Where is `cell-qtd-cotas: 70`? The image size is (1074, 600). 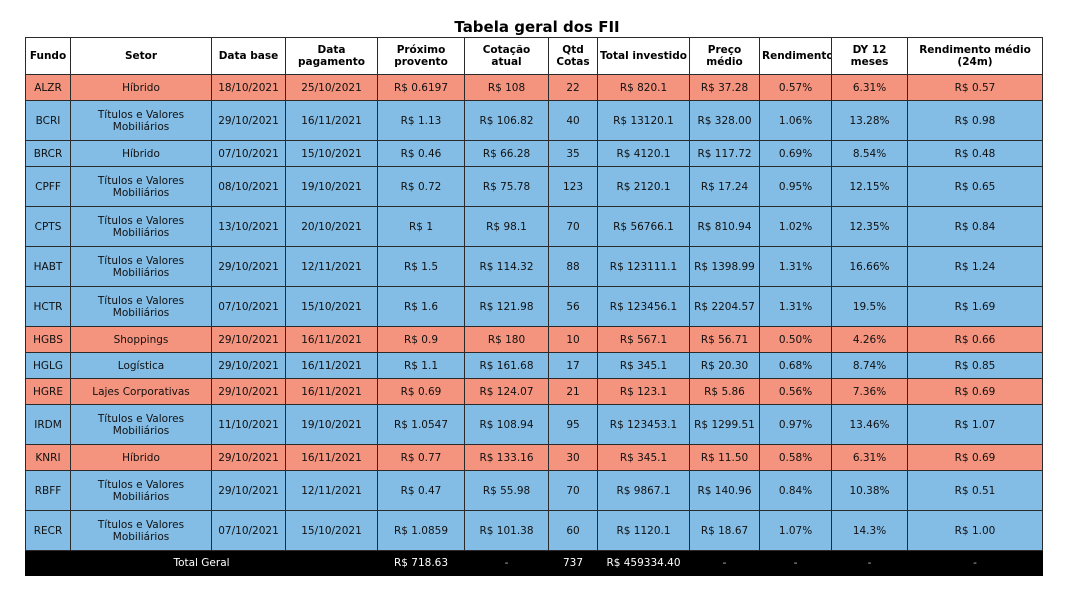
cell-qtd-cotas: 70 is located at coordinates (573, 490).